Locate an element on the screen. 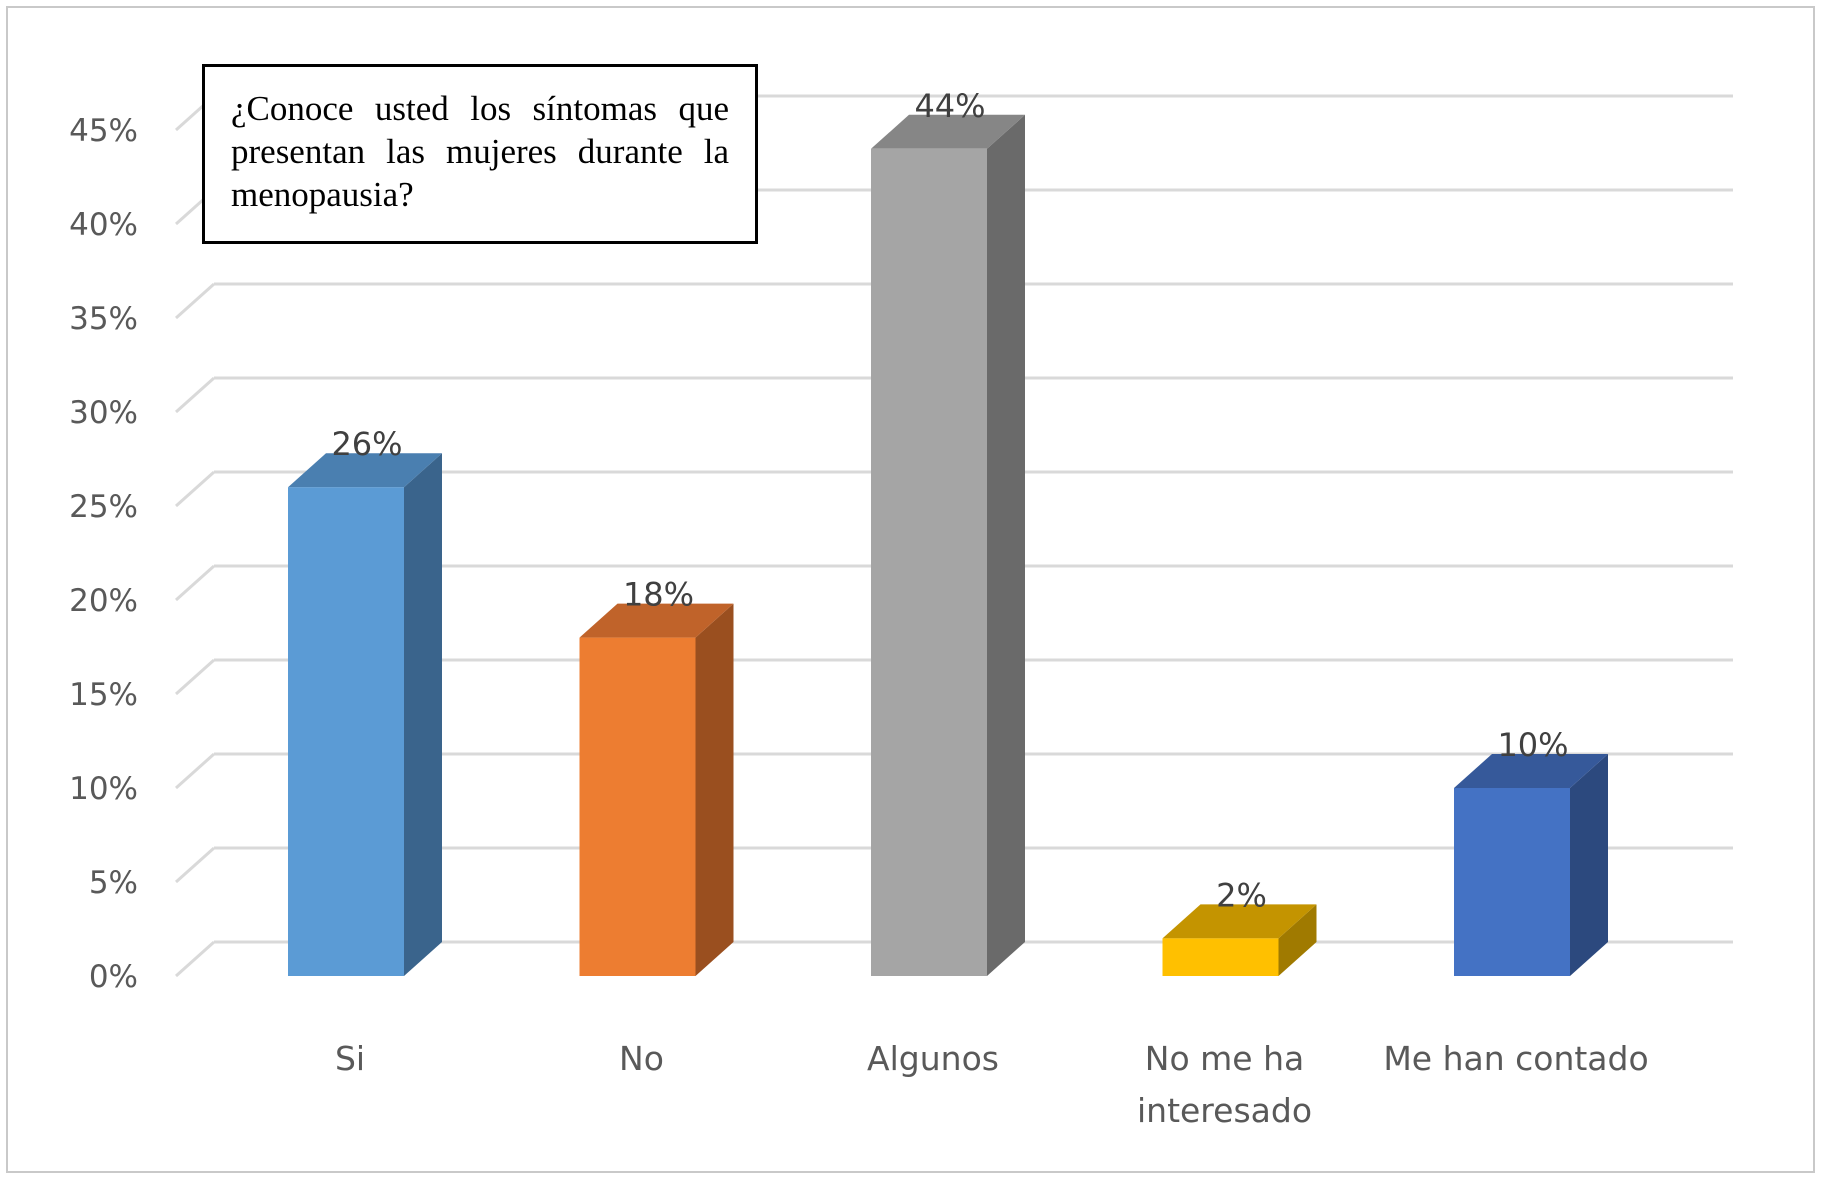 The height and width of the screenshot is (1181, 1823). y-tick-label: 15% is located at coordinates (103, 695).